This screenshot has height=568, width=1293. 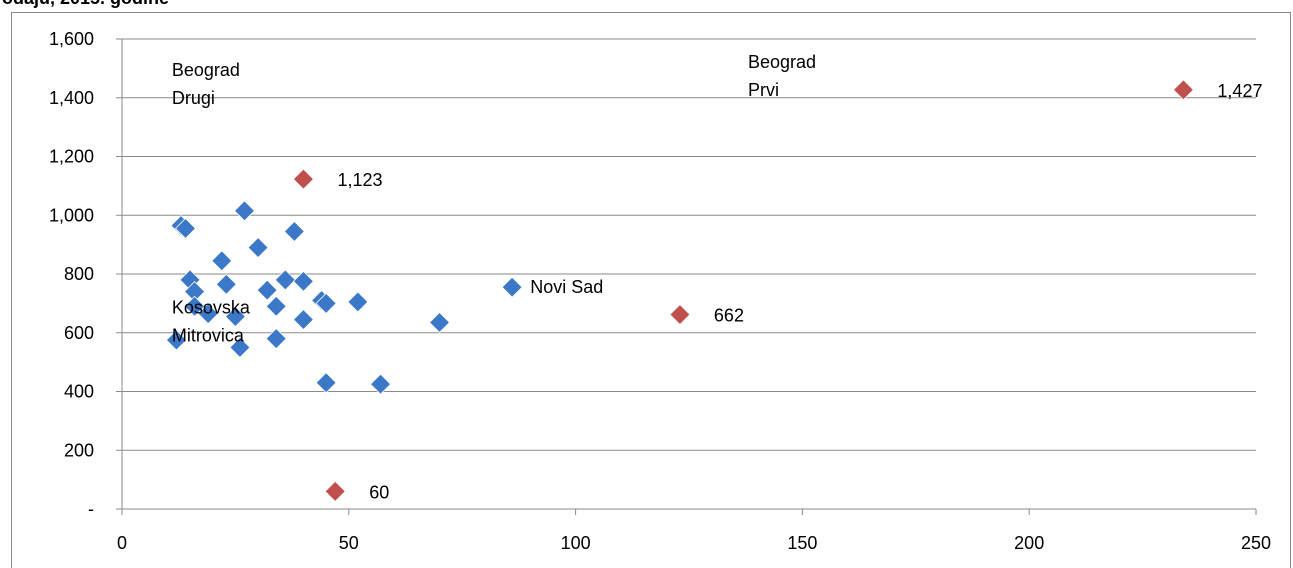 I want to click on city-label: Kosovska, so click(x=211, y=308).